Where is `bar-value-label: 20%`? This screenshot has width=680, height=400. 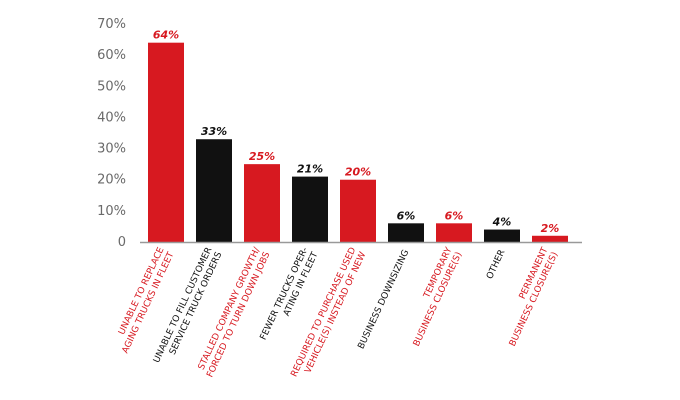 bar-value-label: 20% is located at coordinates (358, 172).